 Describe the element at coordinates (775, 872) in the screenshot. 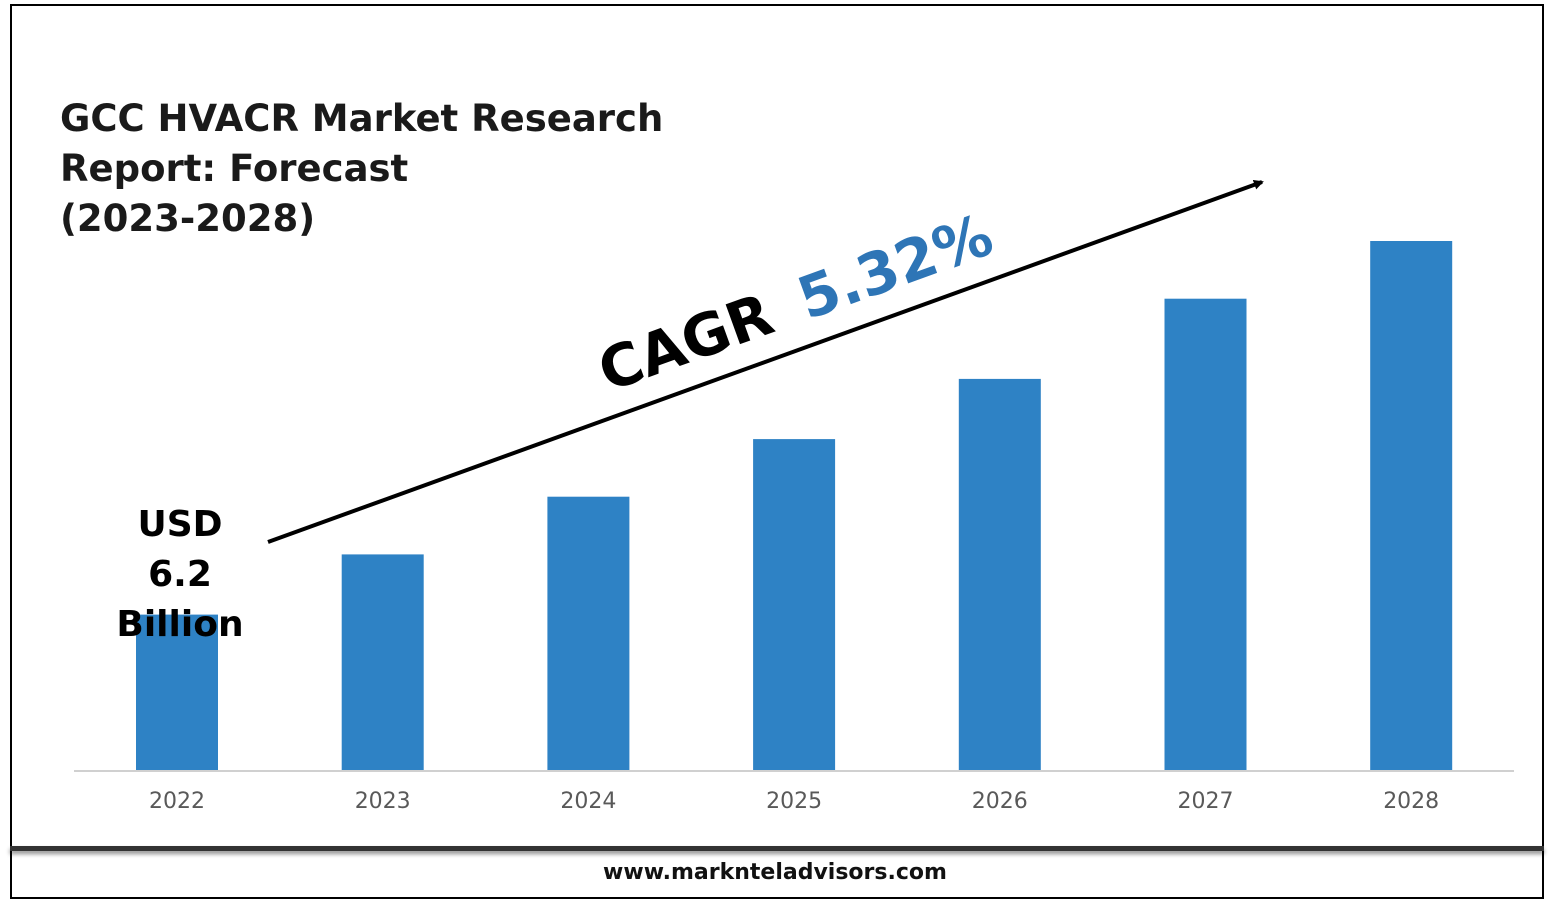

I see `footer-website-link: www.marknteladvisors.com` at that location.